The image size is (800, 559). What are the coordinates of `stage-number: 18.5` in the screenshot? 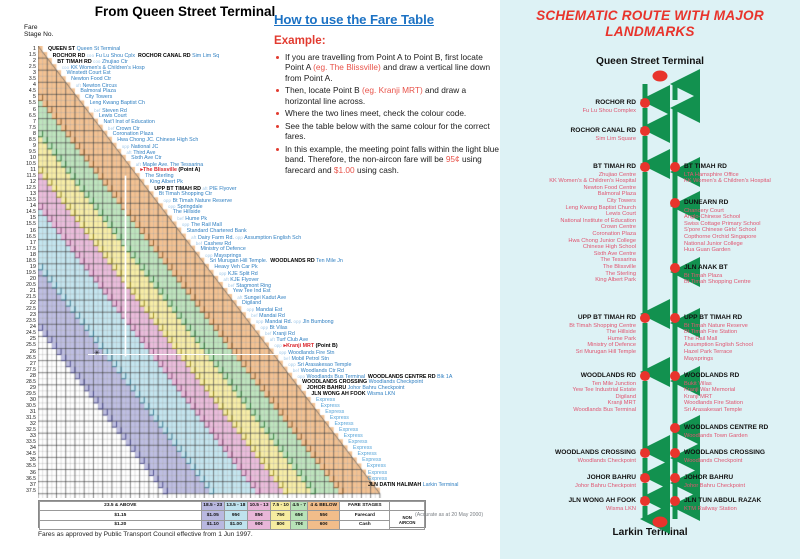 It's located at (31, 260).